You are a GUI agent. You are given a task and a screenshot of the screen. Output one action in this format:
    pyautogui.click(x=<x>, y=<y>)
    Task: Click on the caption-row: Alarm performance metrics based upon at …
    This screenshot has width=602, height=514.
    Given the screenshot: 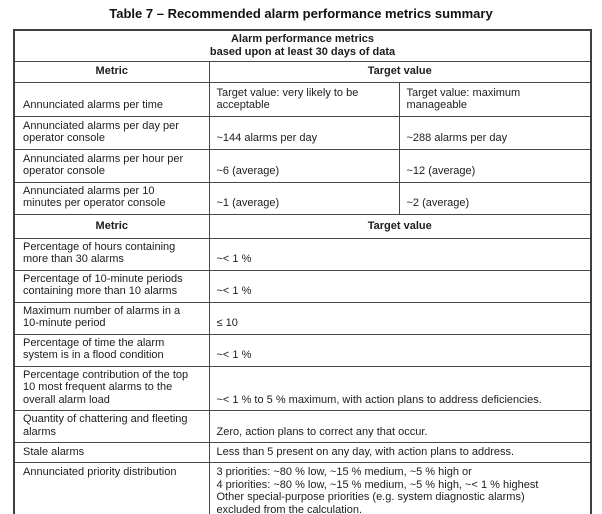 What is the action you would take?
    pyautogui.click(x=302, y=45)
    